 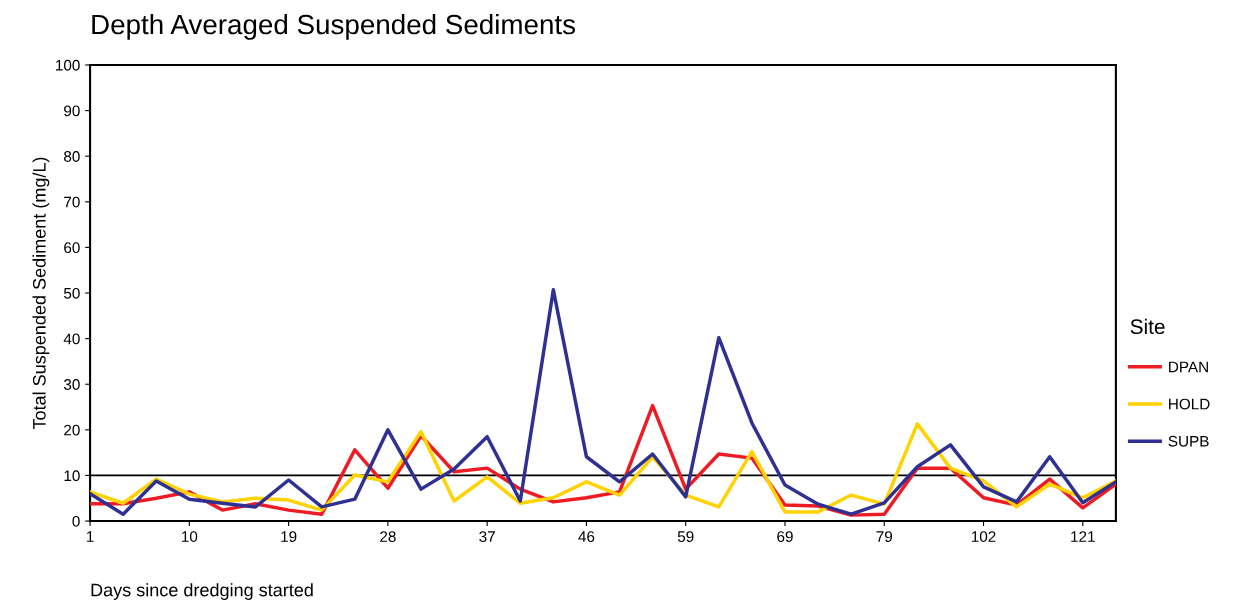 I want to click on x-tick-label: 37, so click(x=487, y=536).